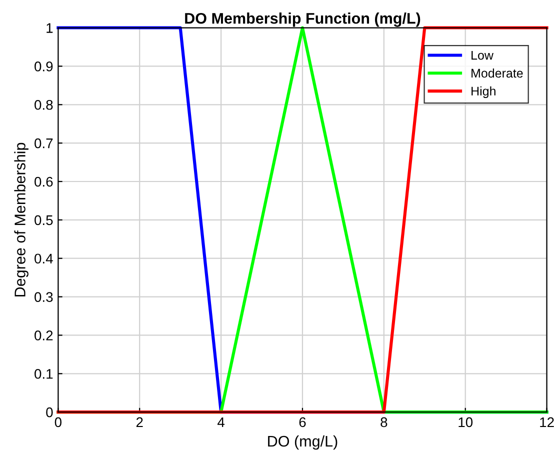 This screenshot has height=463, width=554. Describe the element at coordinates (302, 19) in the screenshot. I see `chart-title: DO Membership Function (mg/L)` at that location.